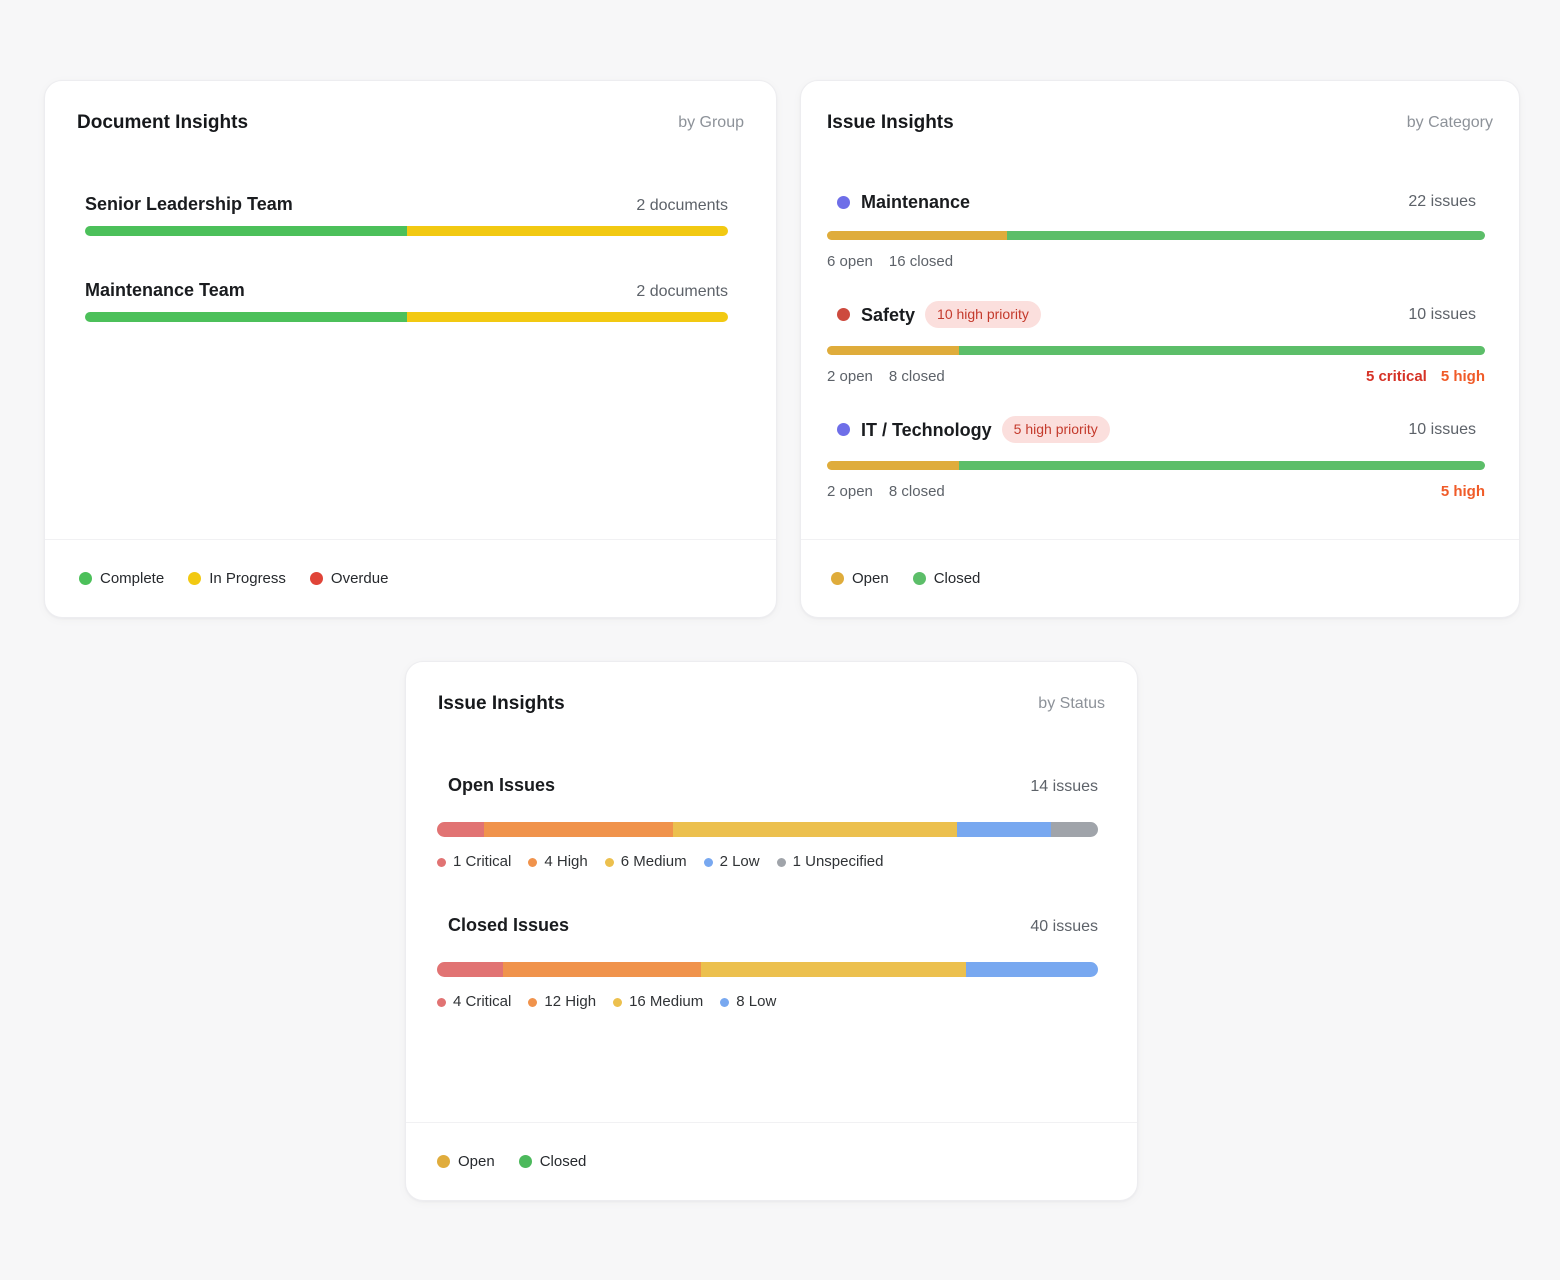  I want to click on legend-label: 1 Critical, so click(482, 861).